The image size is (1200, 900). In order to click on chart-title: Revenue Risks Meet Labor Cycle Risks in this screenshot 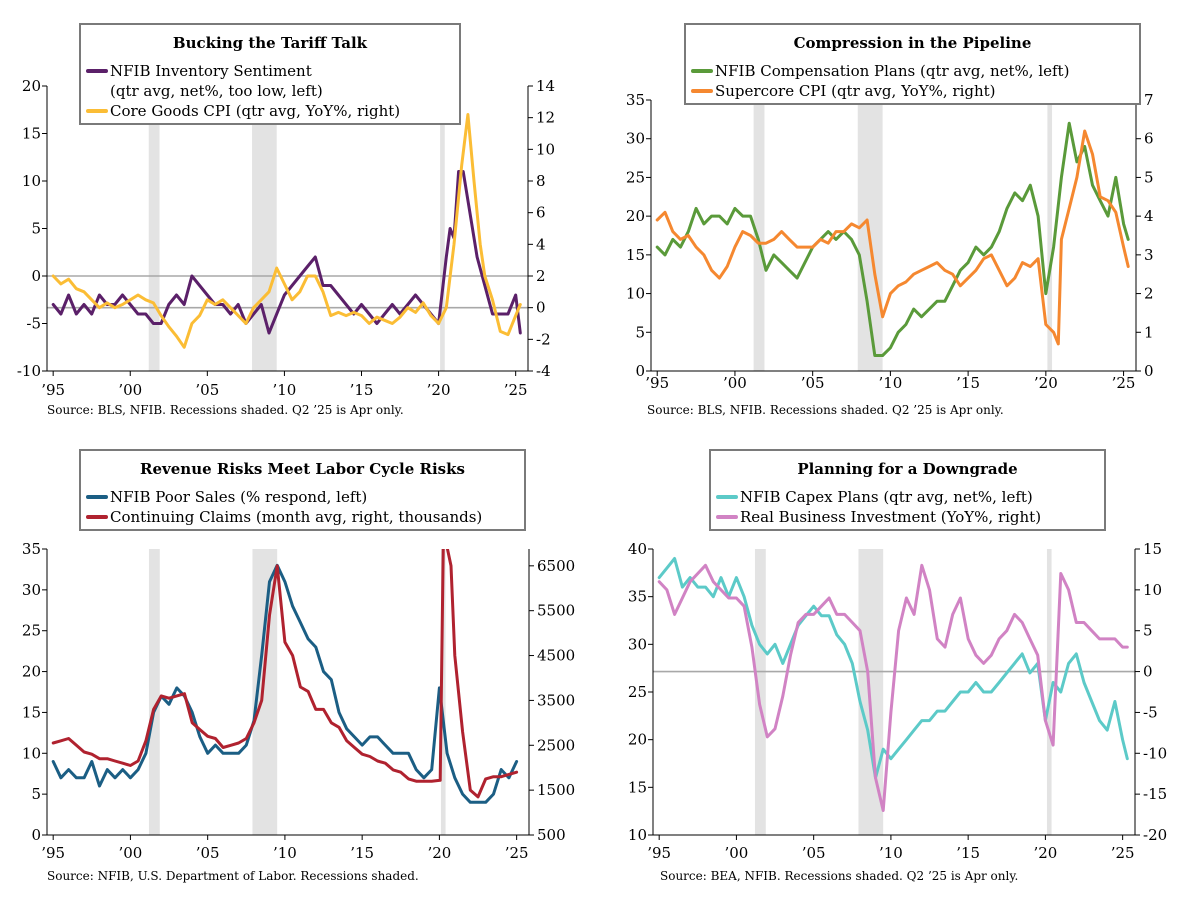, I will do `click(302, 469)`.